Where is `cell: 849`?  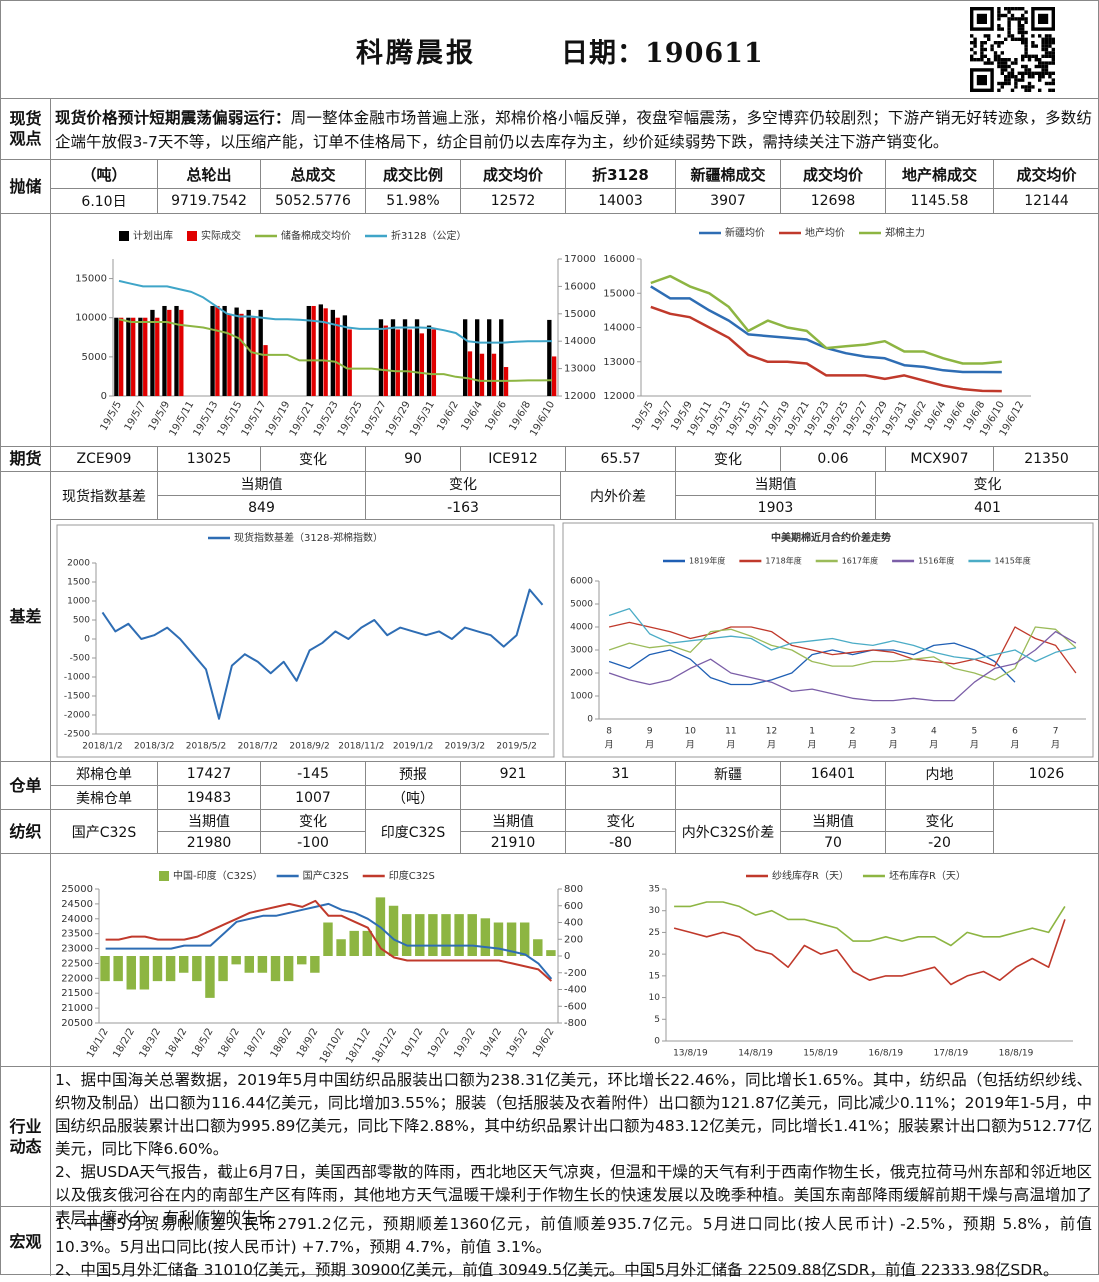 cell: 849 is located at coordinates (262, 508).